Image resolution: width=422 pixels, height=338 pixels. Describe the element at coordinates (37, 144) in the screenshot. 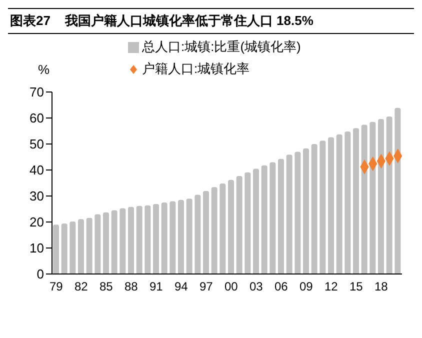

I see `y-tick-label: 50` at that location.